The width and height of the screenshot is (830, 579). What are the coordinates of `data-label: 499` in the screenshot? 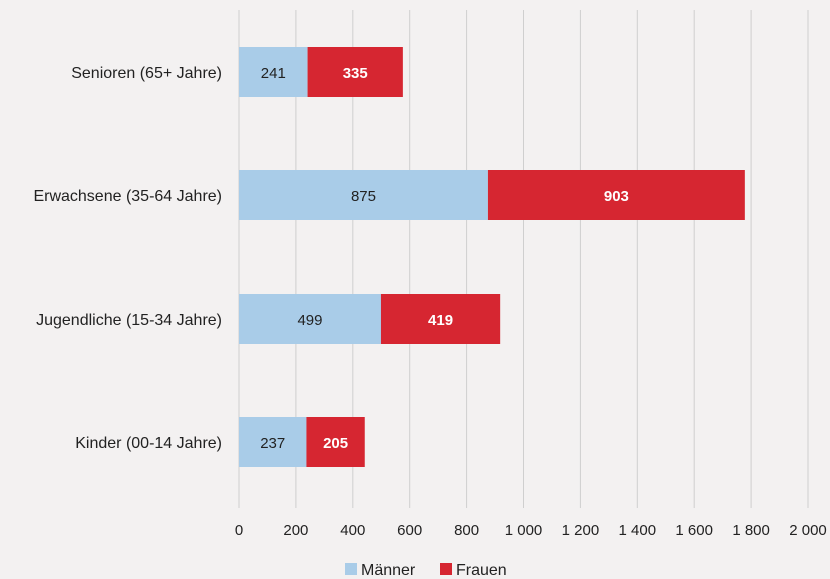 It's located at (309, 320).